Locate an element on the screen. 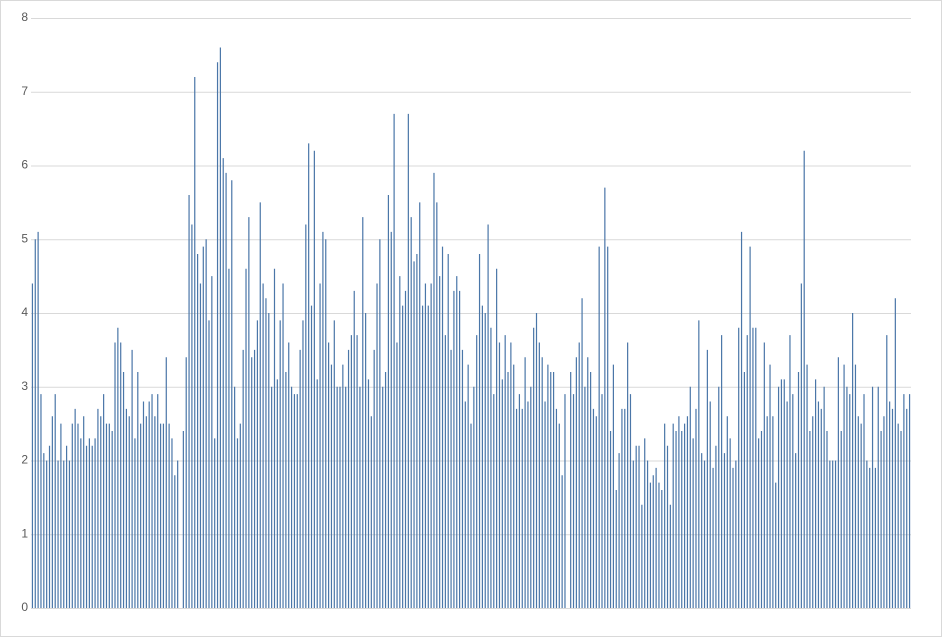 Image resolution: width=942 pixels, height=637 pixels. y-tick-label: 7 is located at coordinates (24, 91).